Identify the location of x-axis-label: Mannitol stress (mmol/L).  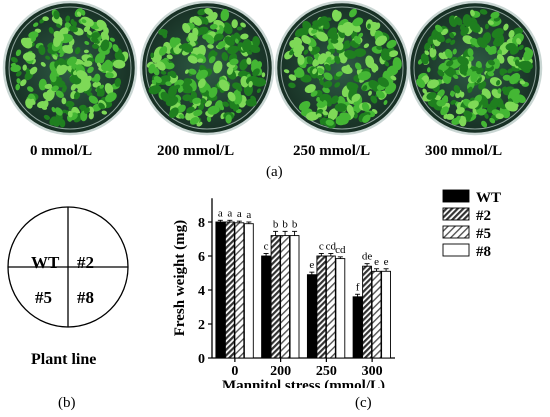
(303, 383).